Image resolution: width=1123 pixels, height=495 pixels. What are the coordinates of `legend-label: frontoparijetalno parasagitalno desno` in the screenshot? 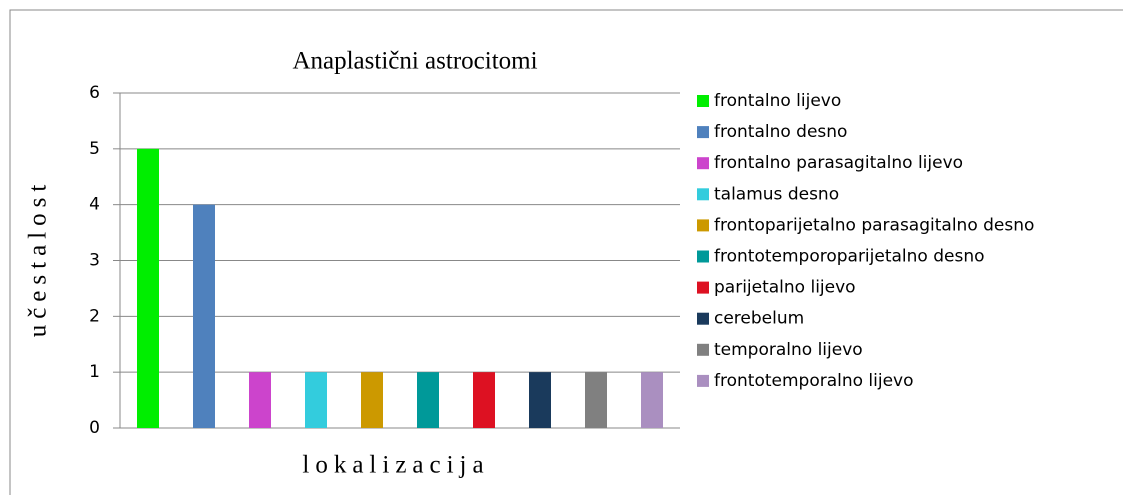 It's located at (874, 225).